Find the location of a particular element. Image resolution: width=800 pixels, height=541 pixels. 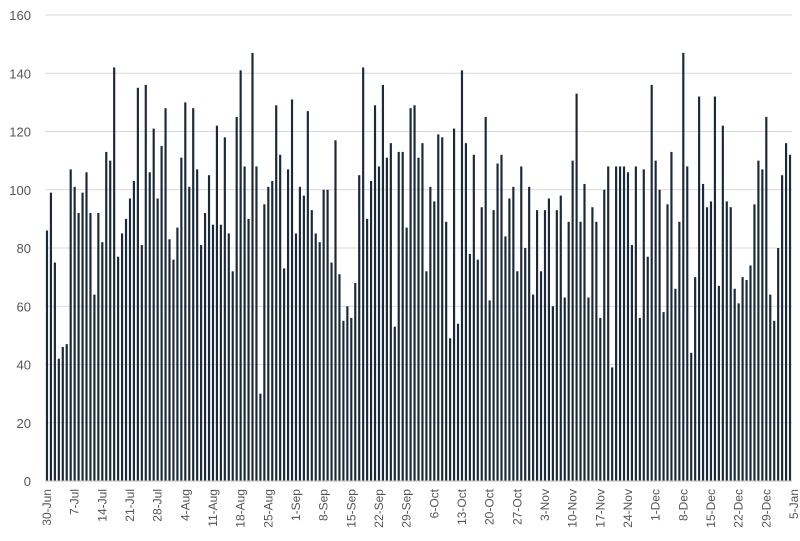

y-tick-labels: 0 20 40 60 80 100 120 140 160 is located at coordinates (20, 248).